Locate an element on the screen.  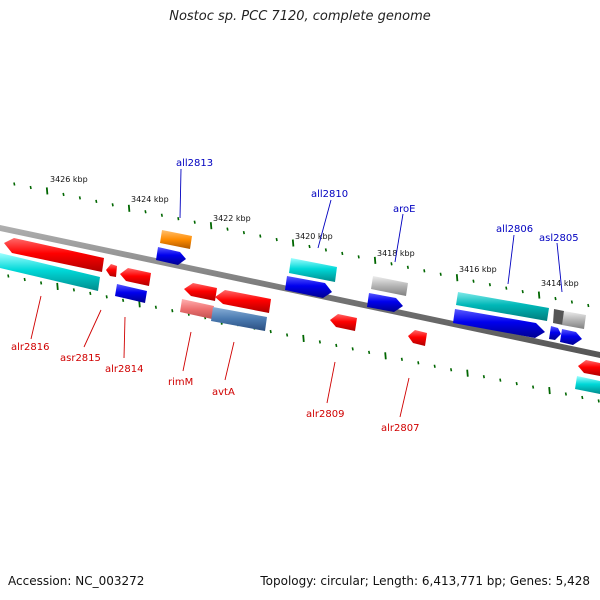
label-all2806: all2806 is located at coordinates (514, 229).